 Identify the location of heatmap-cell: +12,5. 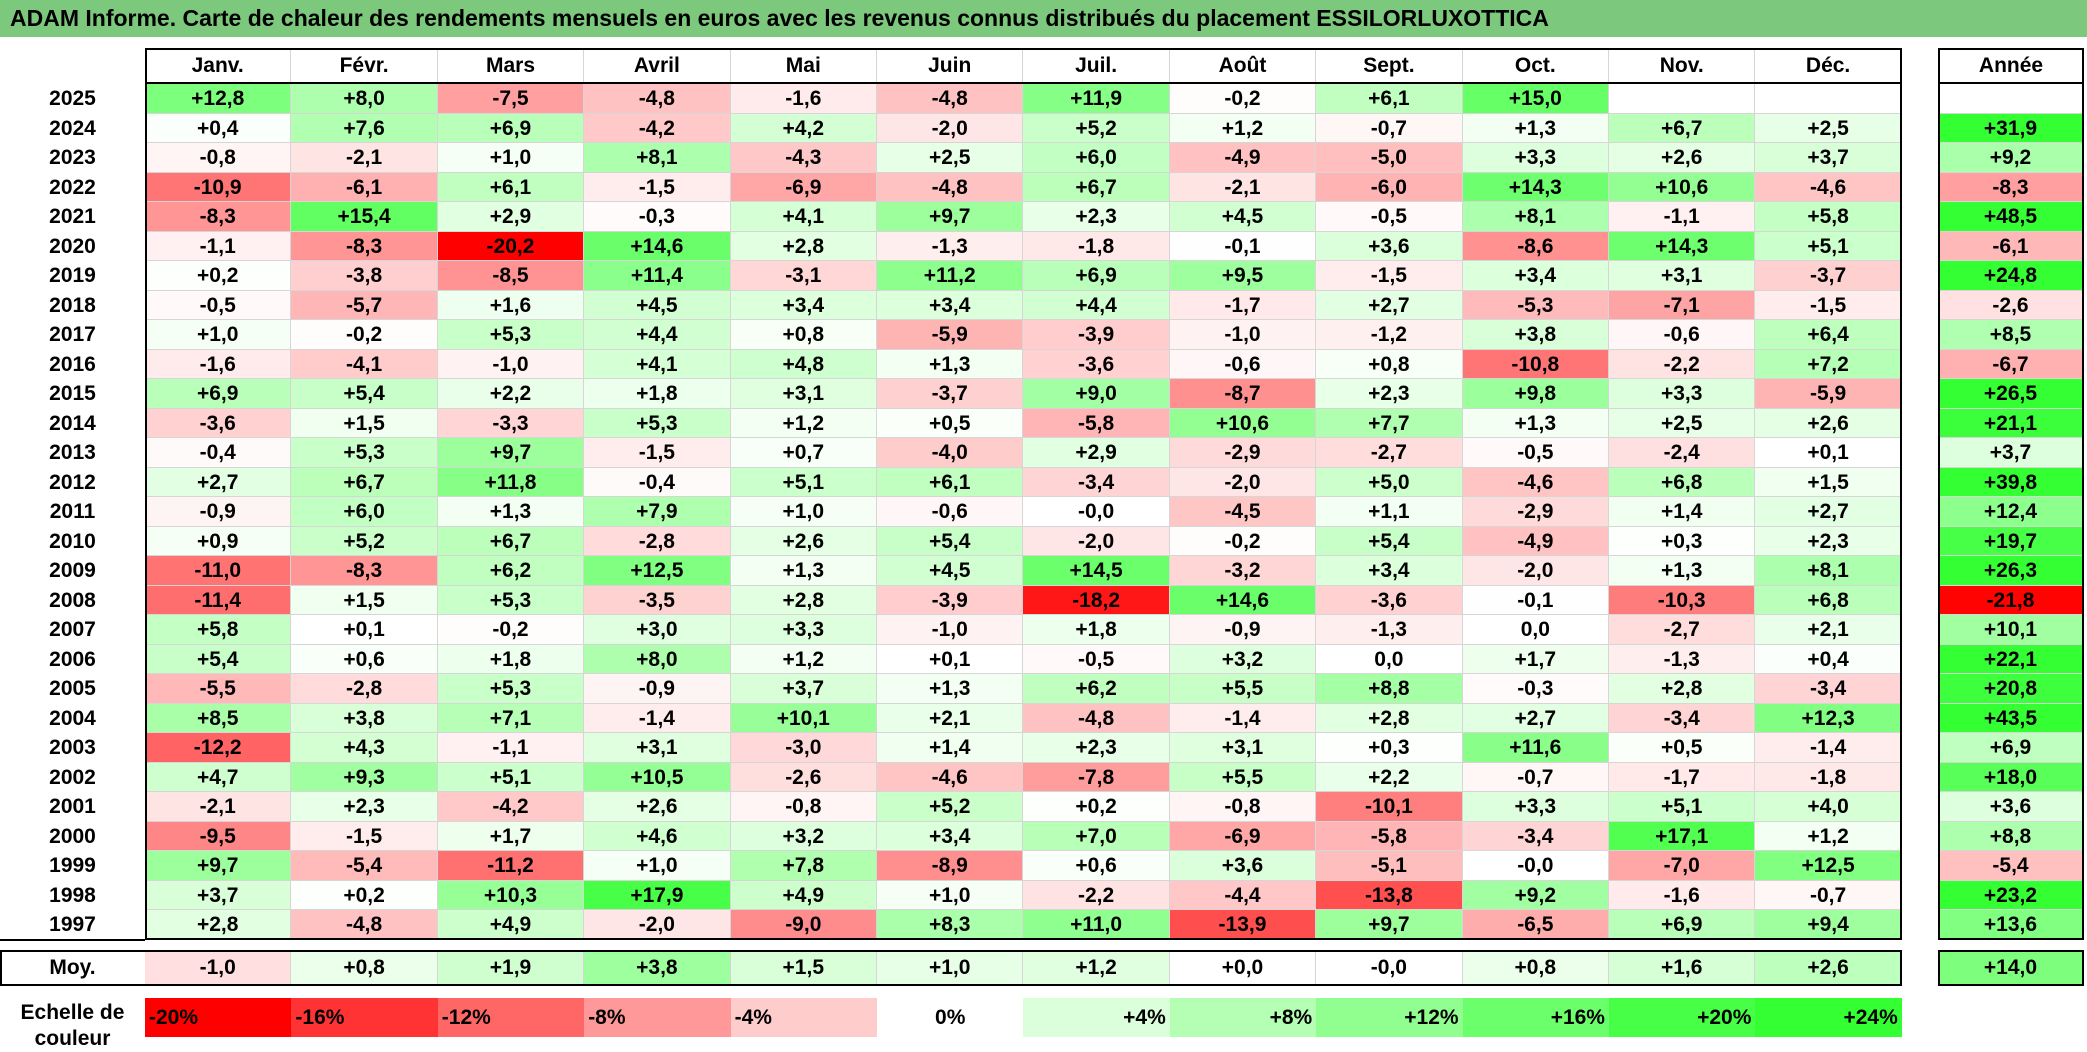
(1828, 866).